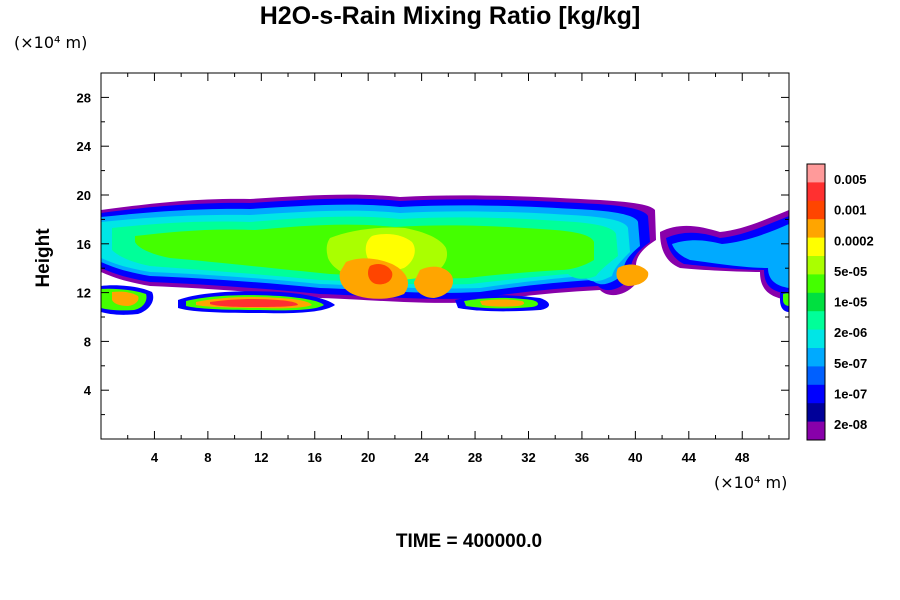  I want to click on rain-band-2-orange, so click(502, 303).